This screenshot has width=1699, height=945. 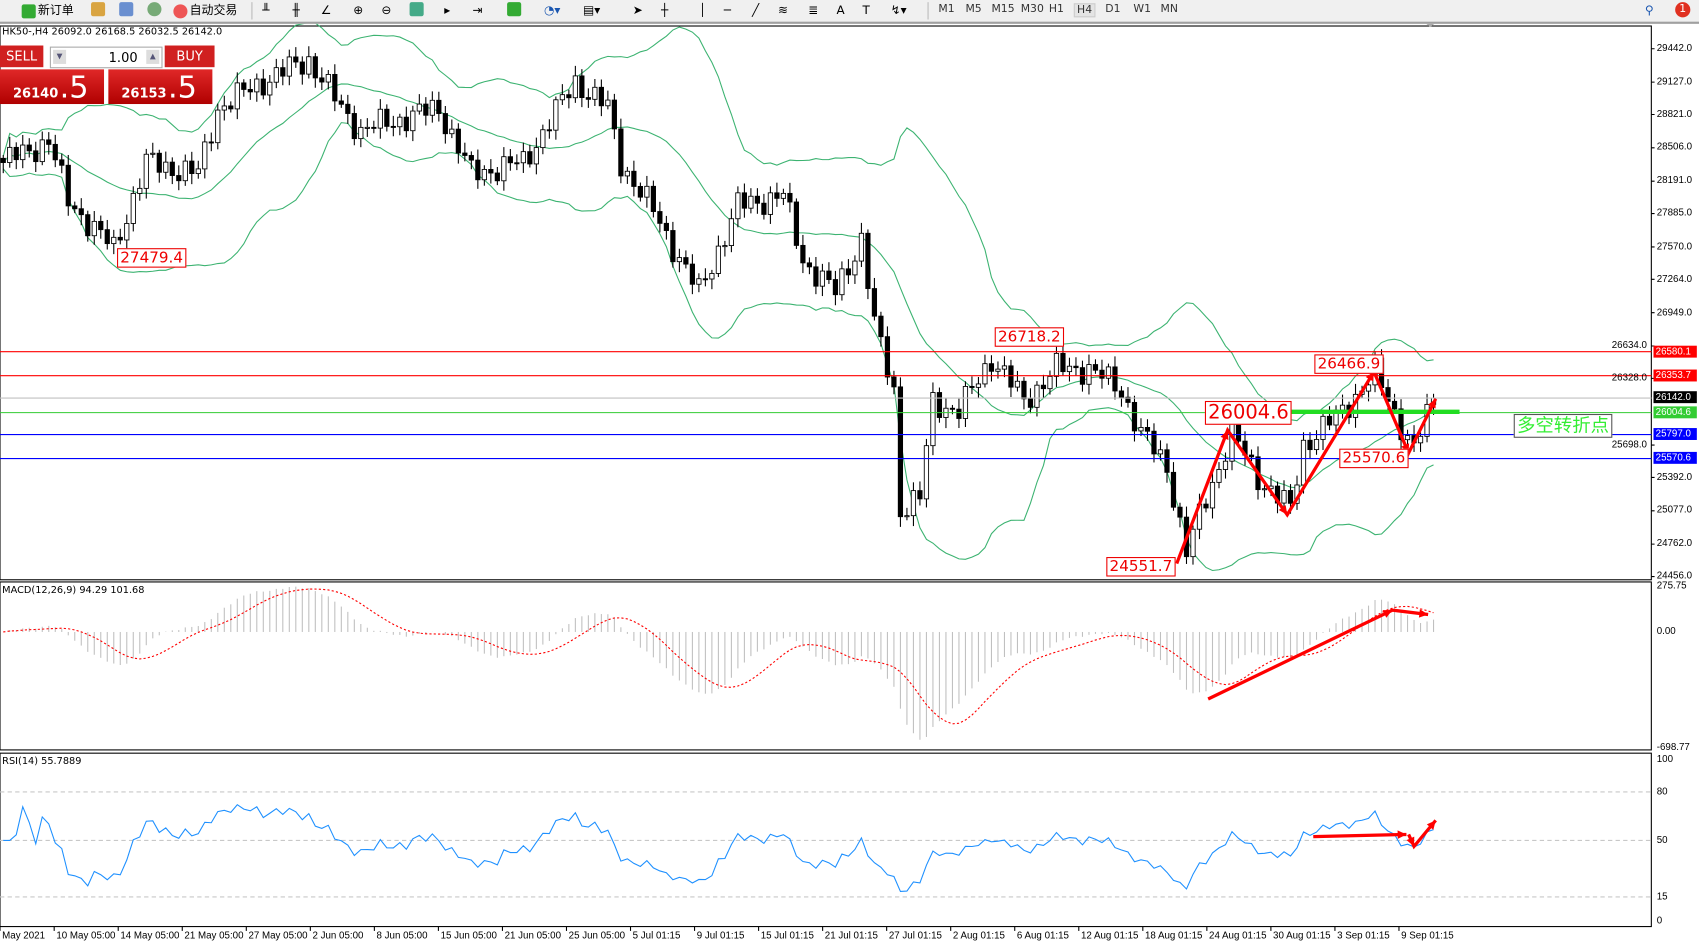 What do you see at coordinates (782, 10) in the screenshot?
I see `fibonacci-icon: ≋` at bounding box center [782, 10].